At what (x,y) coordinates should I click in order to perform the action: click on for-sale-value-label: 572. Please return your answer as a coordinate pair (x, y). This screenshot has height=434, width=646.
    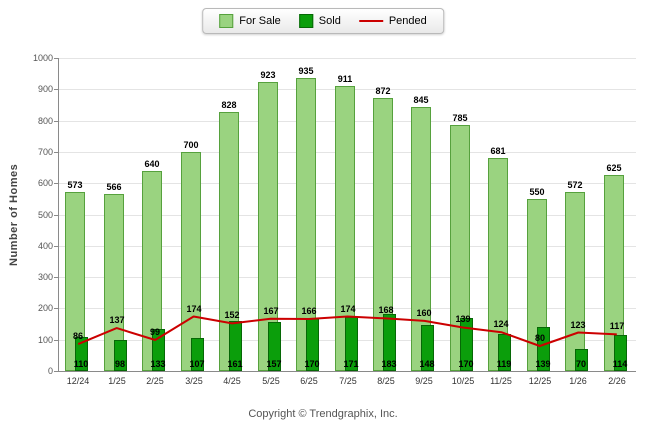
    Looking at the image, I should click on (575, 185).